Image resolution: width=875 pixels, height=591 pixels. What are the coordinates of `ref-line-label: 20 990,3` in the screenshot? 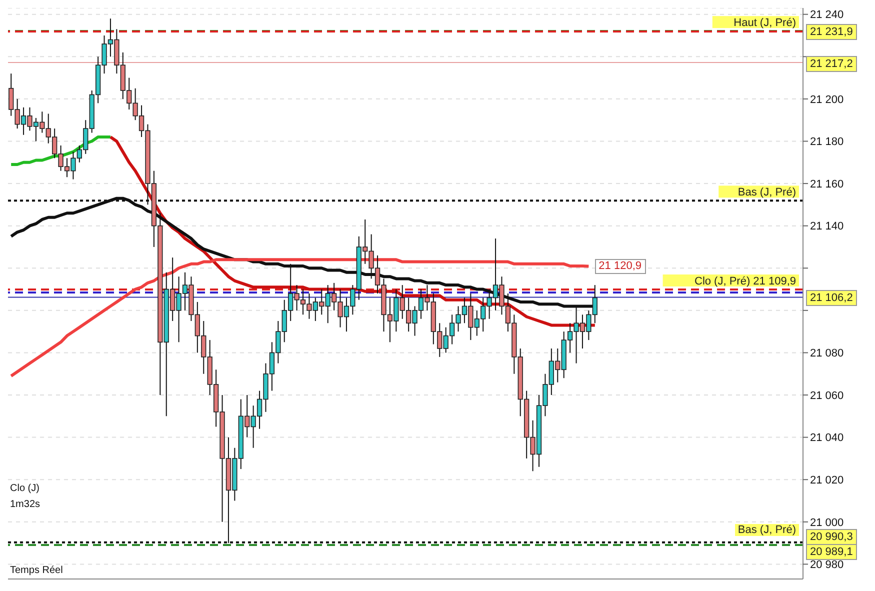 It's located at (831, 537).